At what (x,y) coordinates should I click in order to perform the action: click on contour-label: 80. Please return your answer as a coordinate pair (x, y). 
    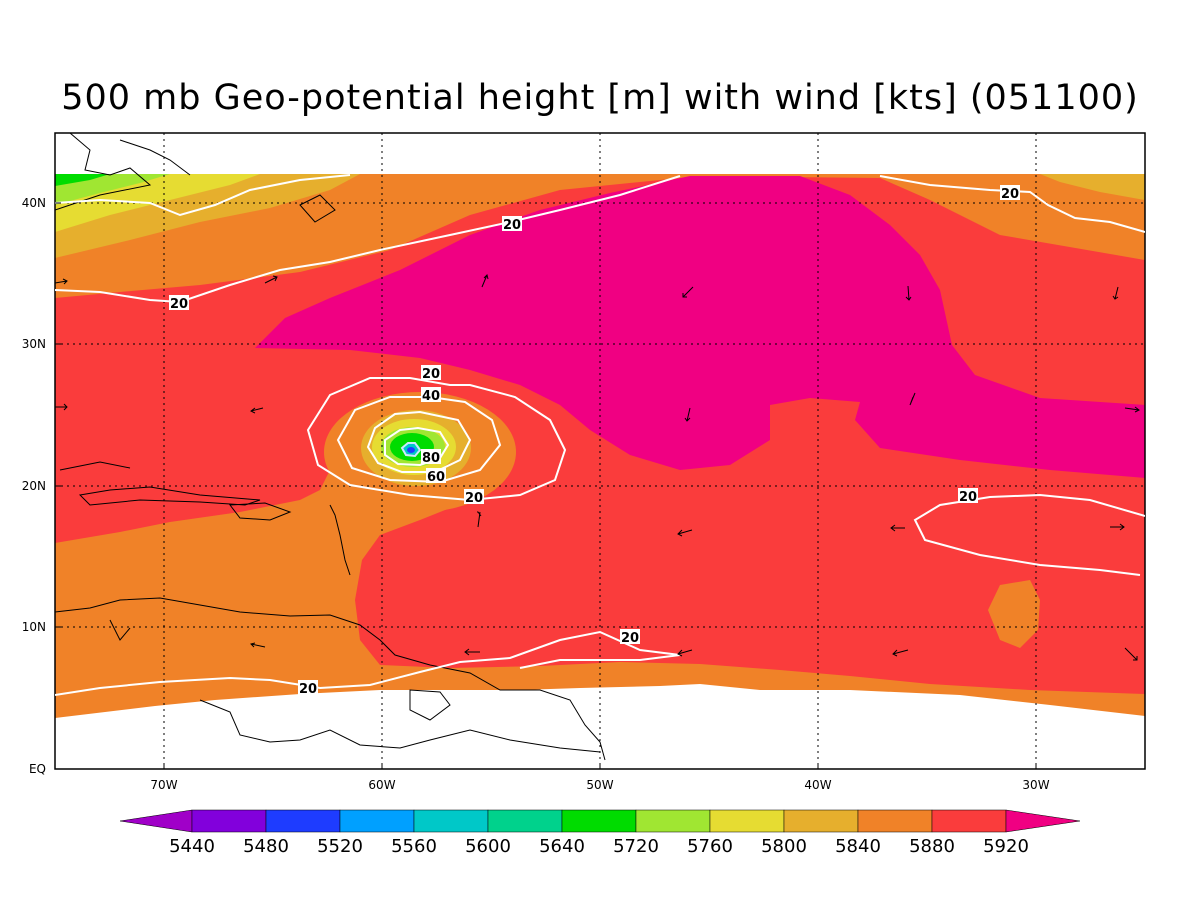
    Looking at the image, I should click on (431, 458).